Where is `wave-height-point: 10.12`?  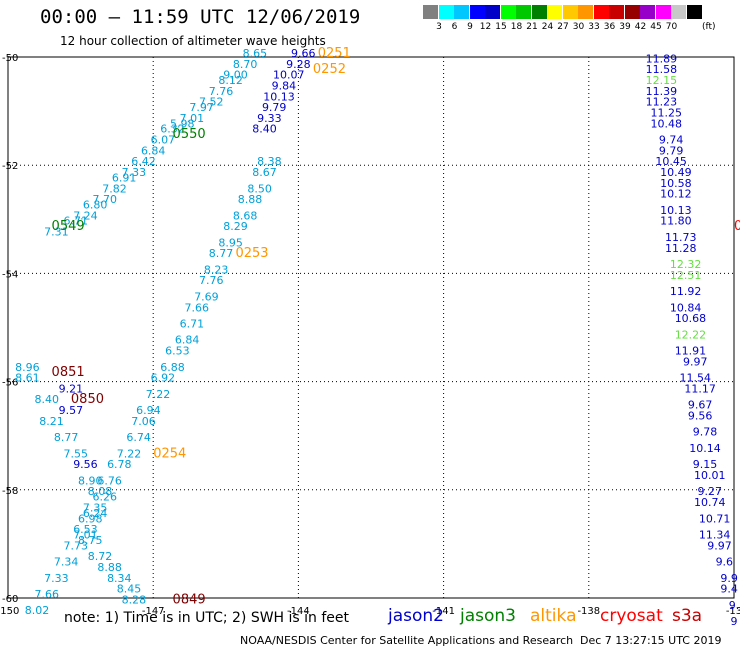
wave-height-point: 10.12 is located at coordinates (676, 194).